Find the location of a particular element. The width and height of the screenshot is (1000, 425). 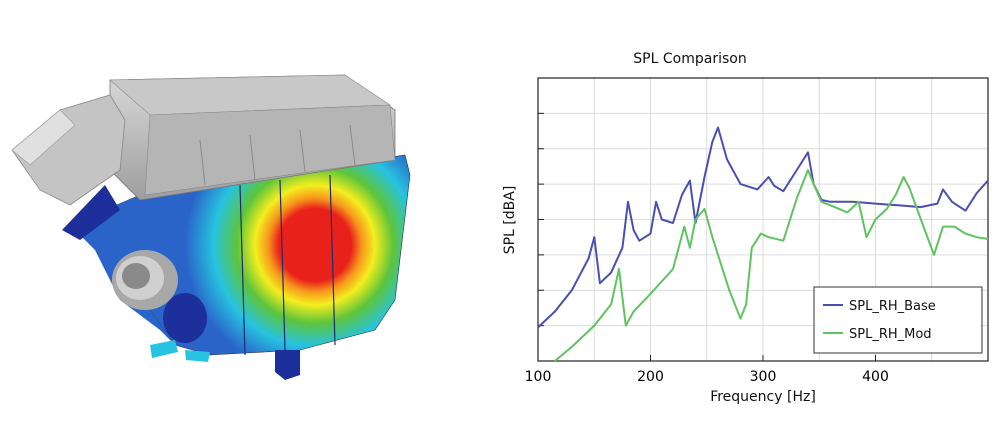

x-tick-label: 100 is located at coordinates (538, 377).